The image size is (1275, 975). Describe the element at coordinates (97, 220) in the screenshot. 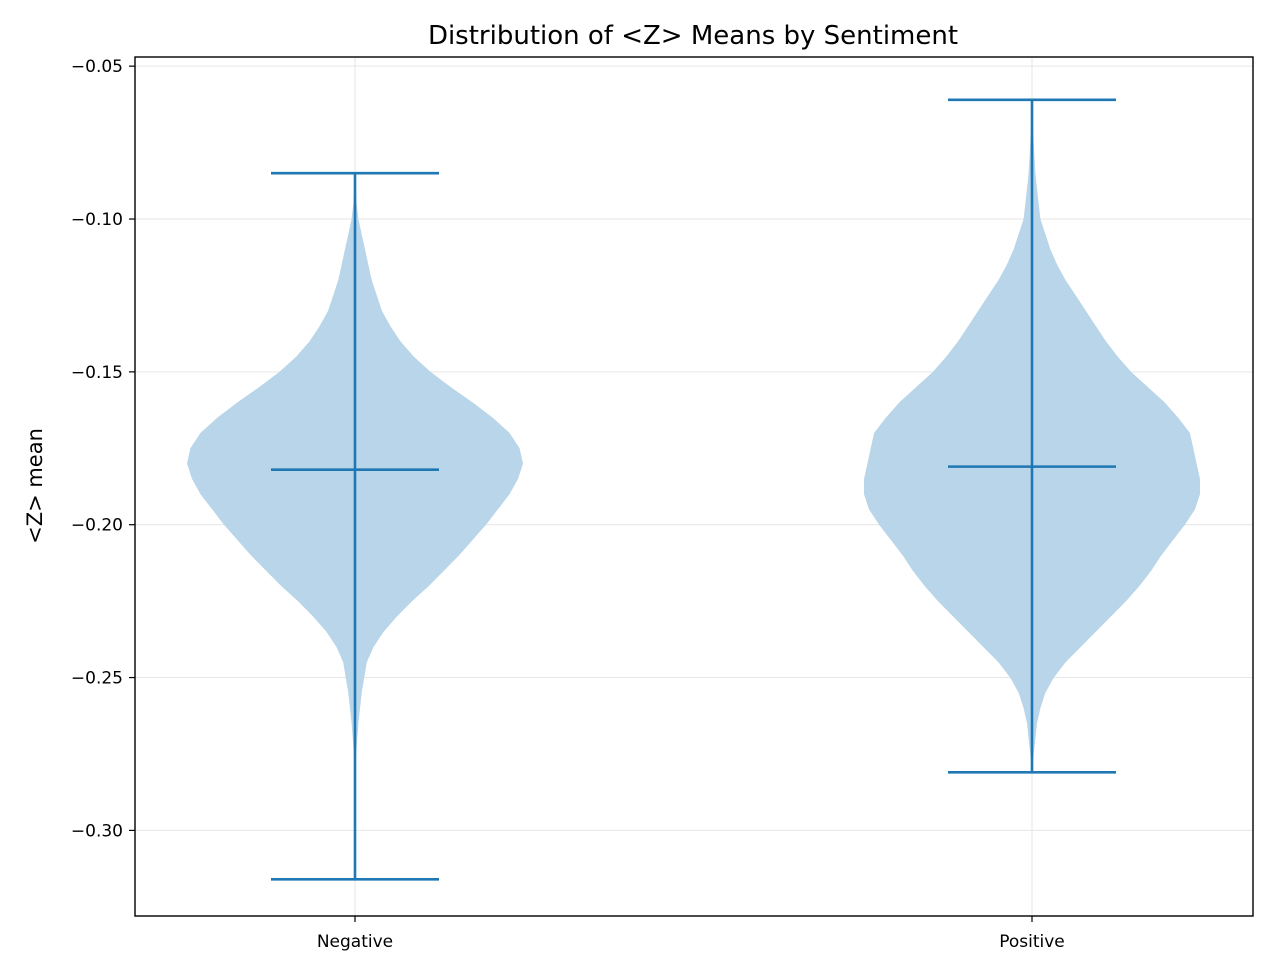

I see `y-tick-label: −0.10` at that location.